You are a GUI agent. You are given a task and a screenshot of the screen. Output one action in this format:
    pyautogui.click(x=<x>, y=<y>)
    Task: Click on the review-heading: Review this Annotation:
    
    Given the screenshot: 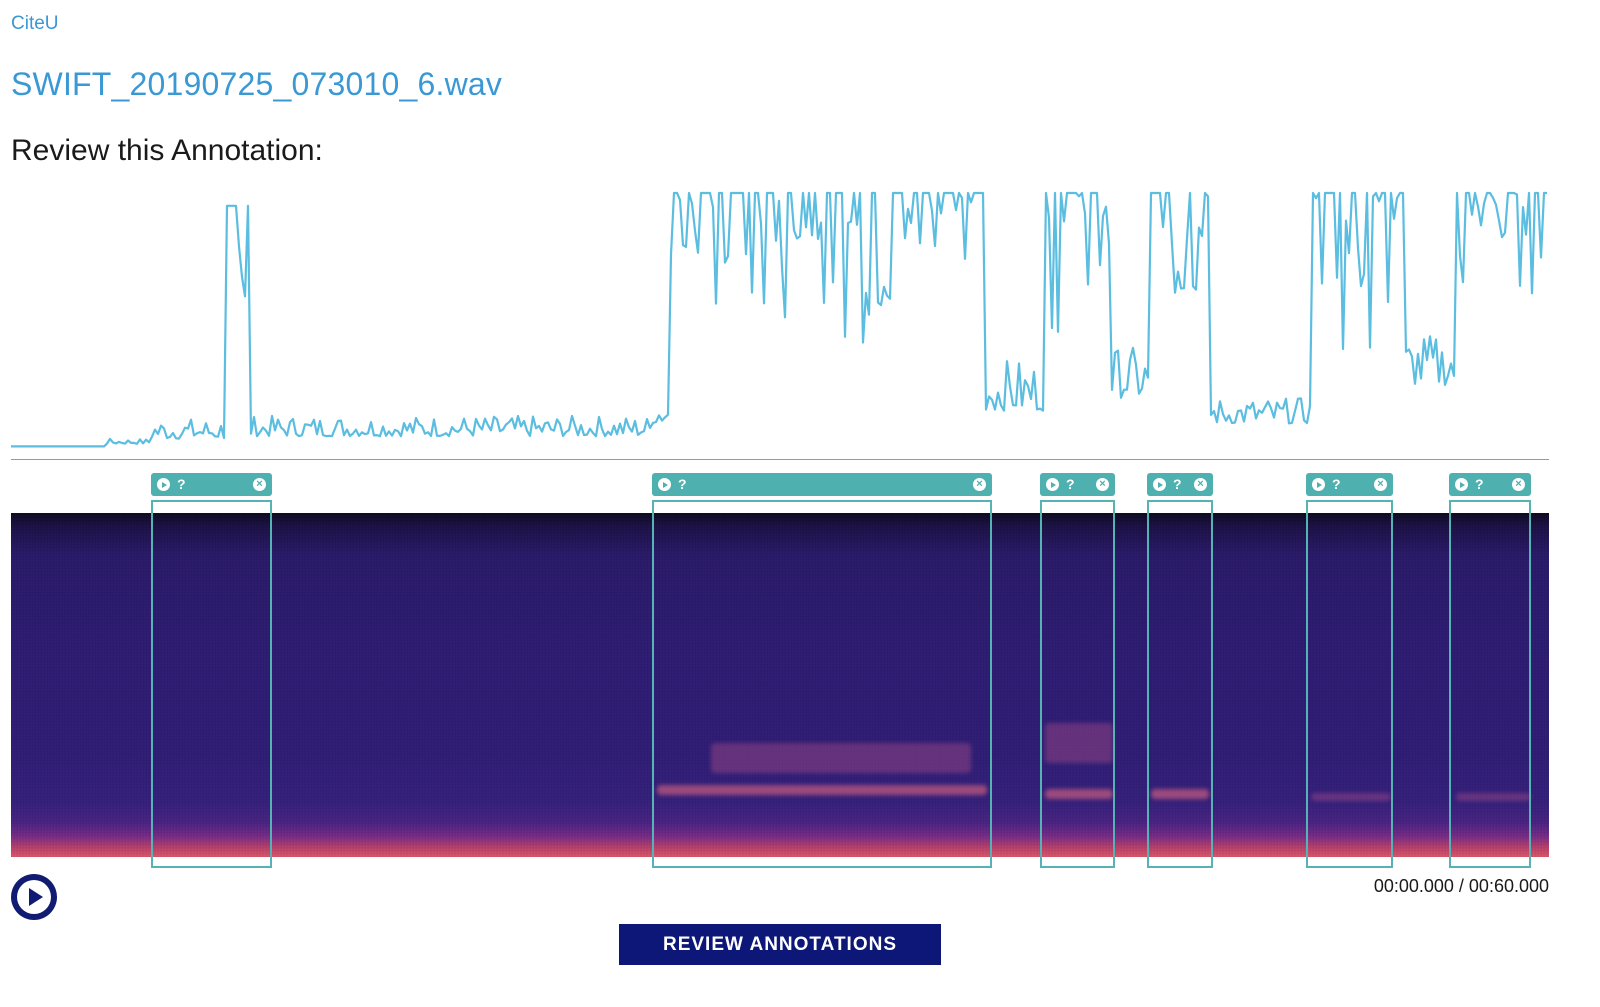 What is the action you would take?
    pyautogui.click(x=167, y=150)
    